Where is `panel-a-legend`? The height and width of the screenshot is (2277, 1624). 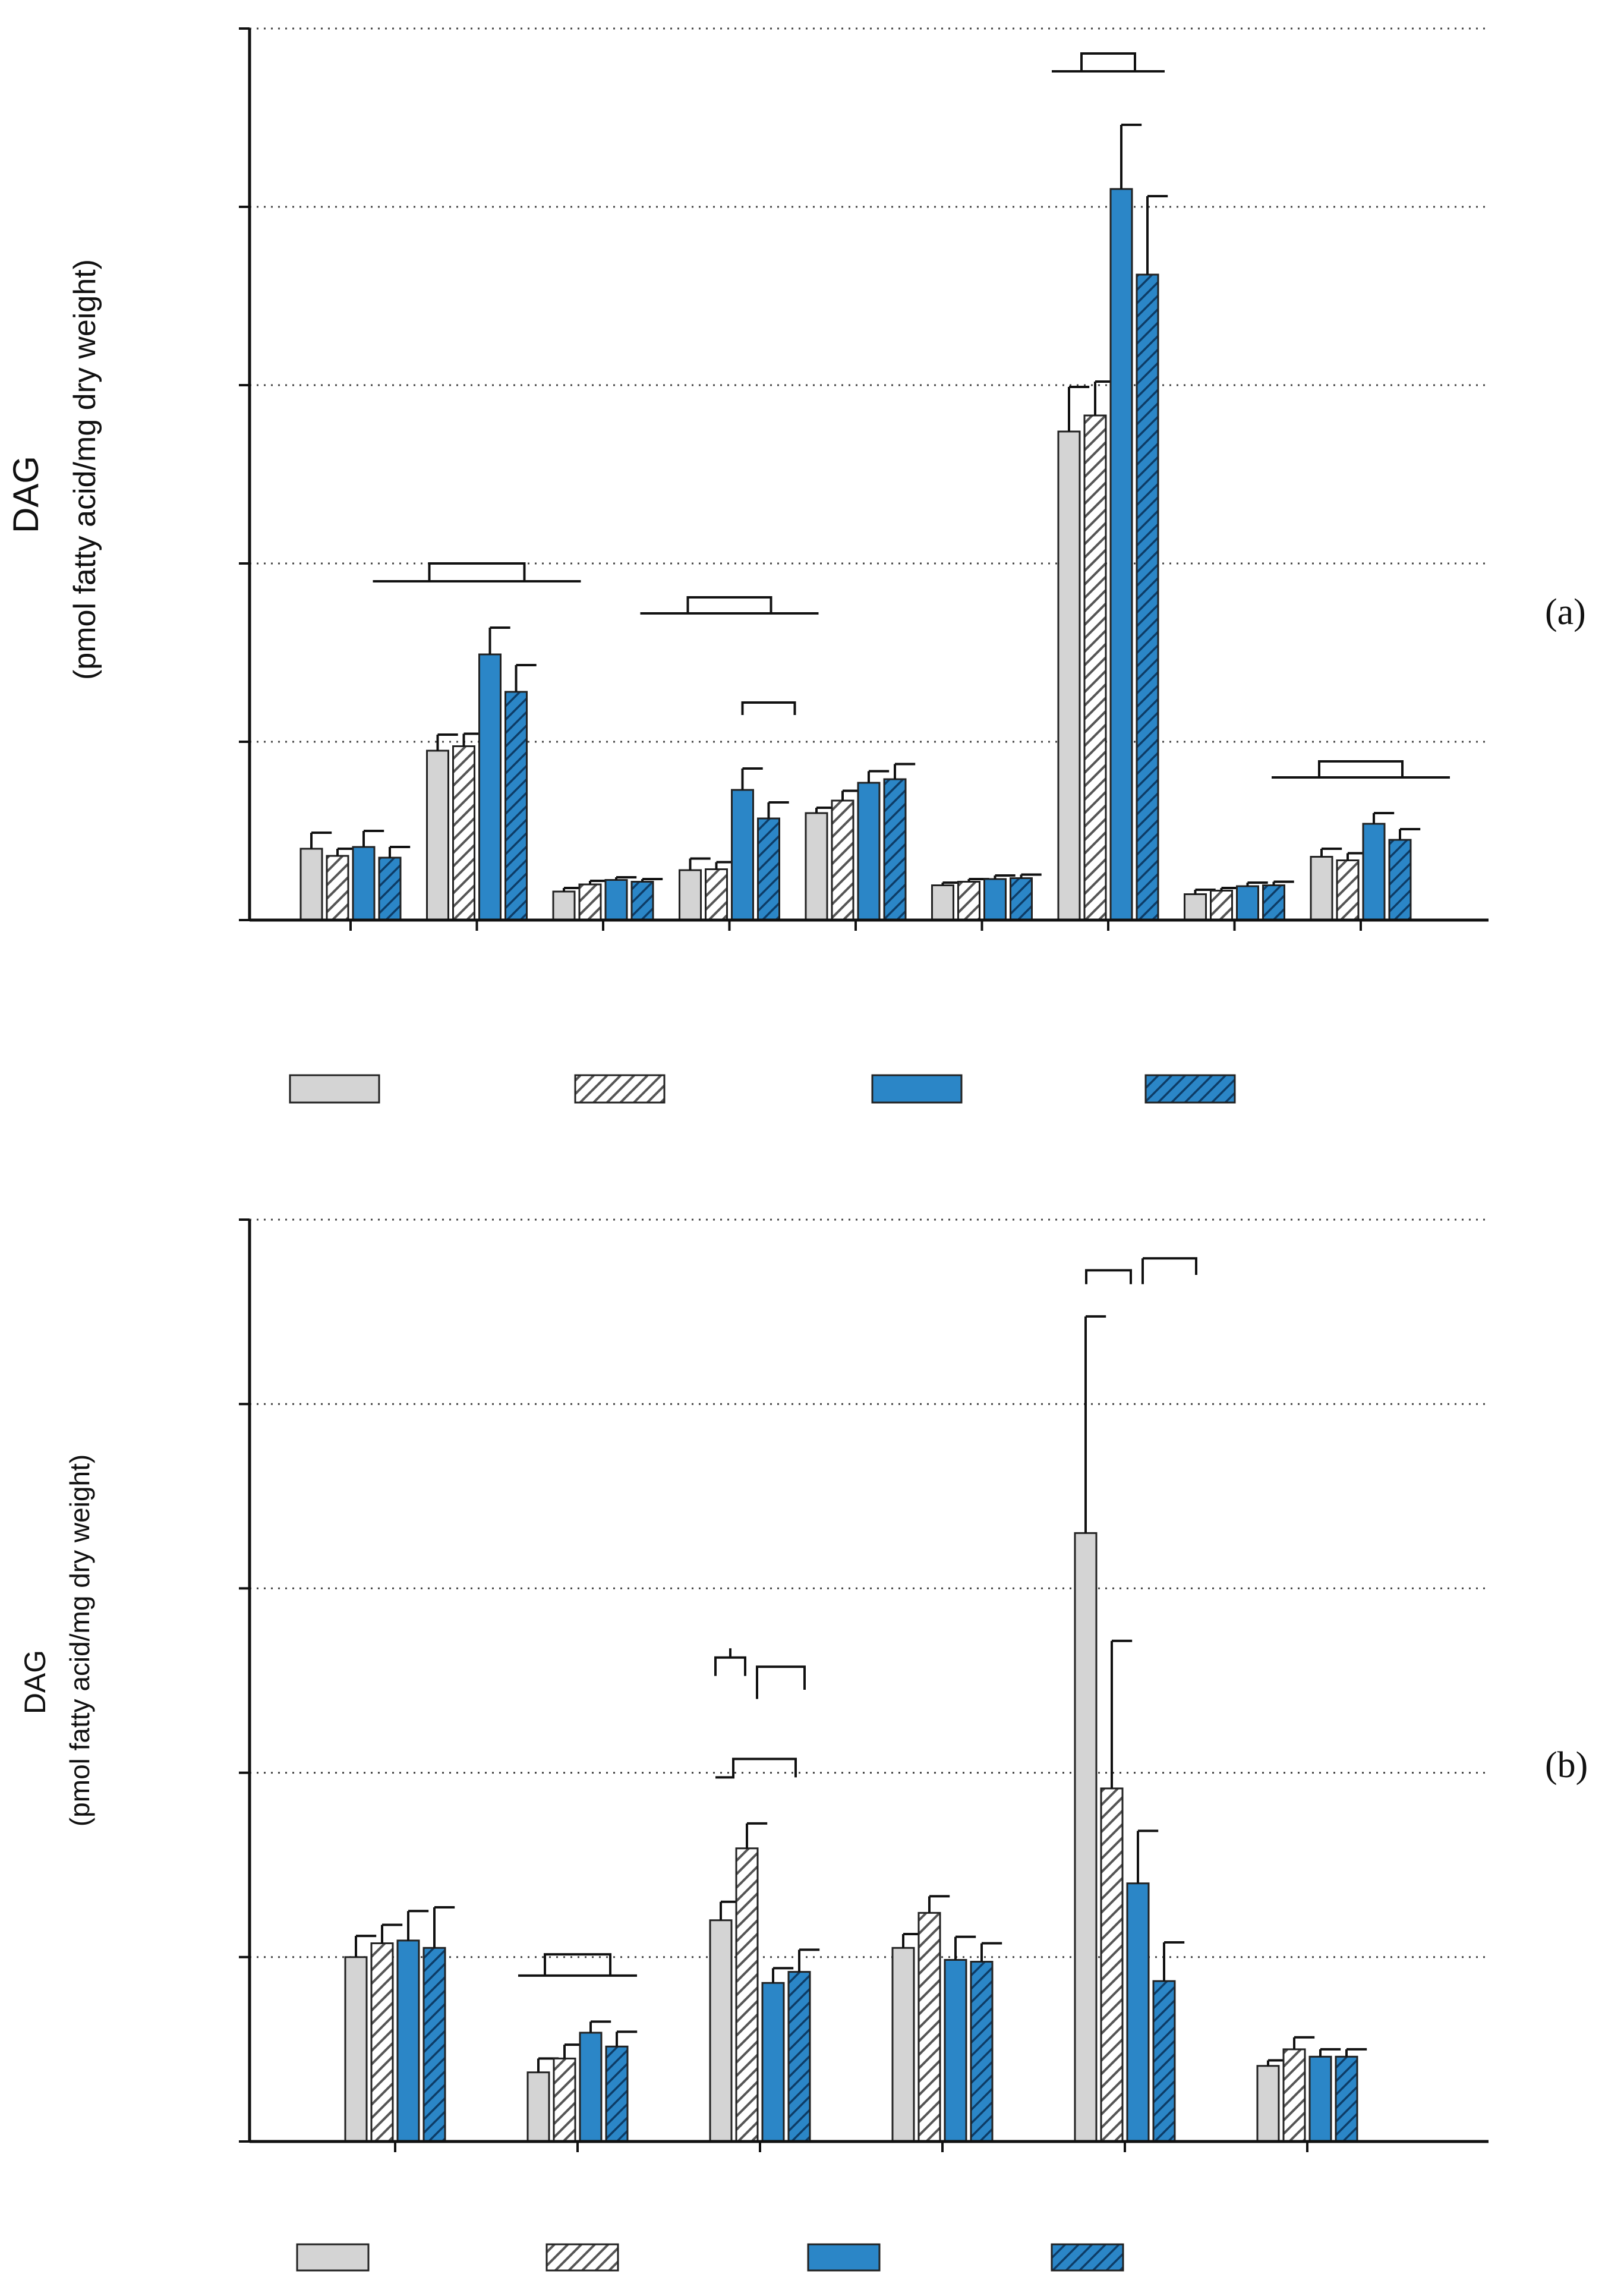
panel-a-legend is located at coordinates (762, 1089).